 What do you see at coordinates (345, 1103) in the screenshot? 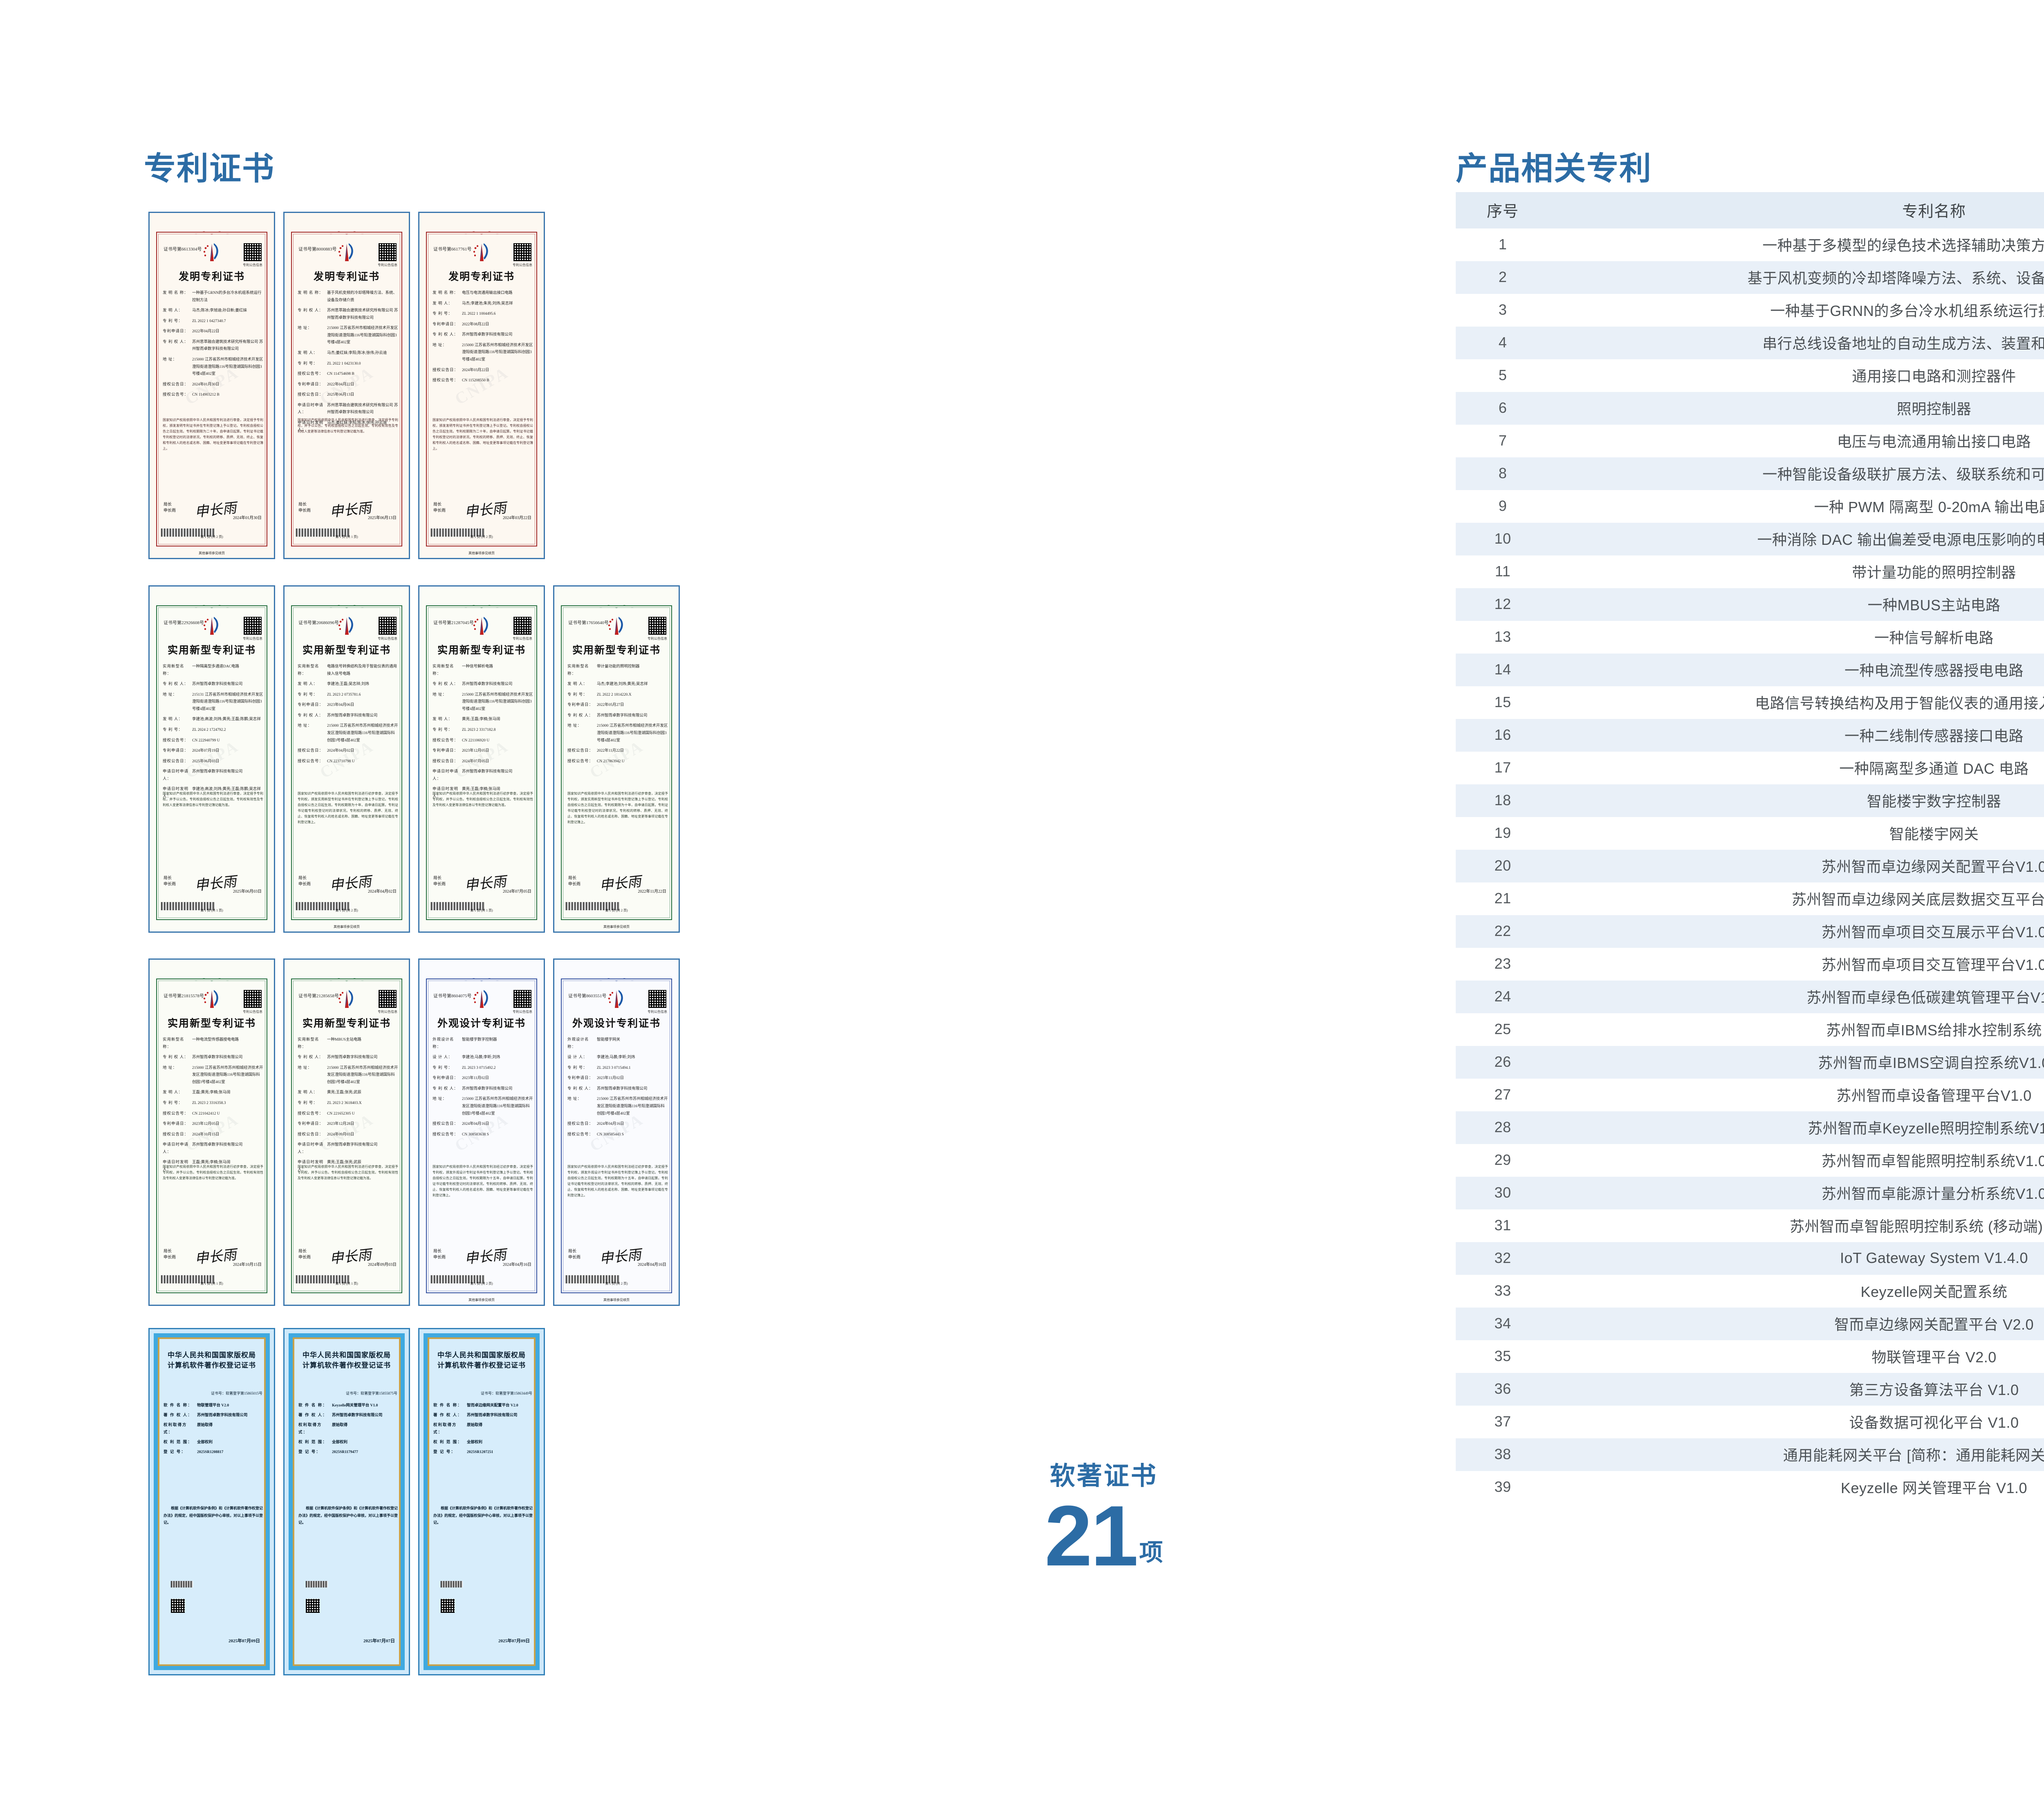
I see `certificate-field-value: ZL 2023 2 3618403.X` at bounding box center [345, 1103].